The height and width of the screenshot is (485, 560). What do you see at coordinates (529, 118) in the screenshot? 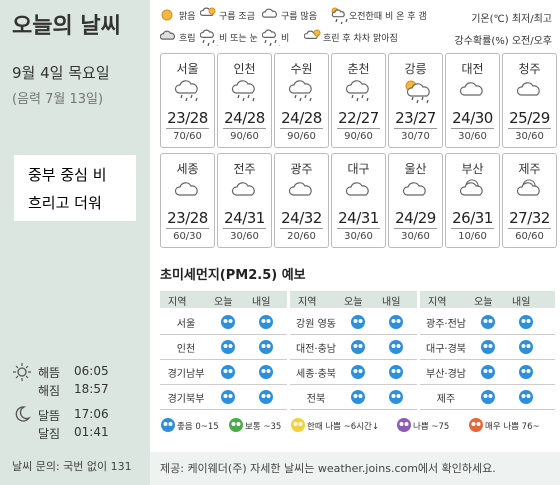
I see `temperature: 25/29` at bounding box center [529, 118].